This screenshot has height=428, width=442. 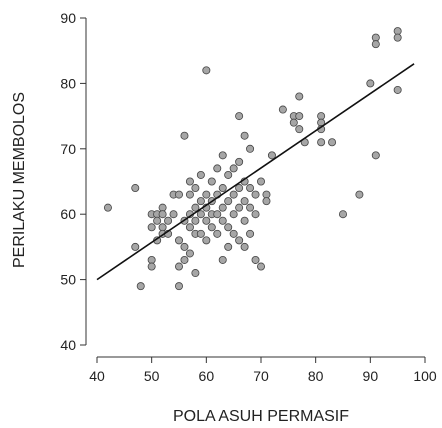 What do you see at coordinates (371, 376) in the screenshot?
I see `x-tick-label: 90` at bounding box center [371, 376].